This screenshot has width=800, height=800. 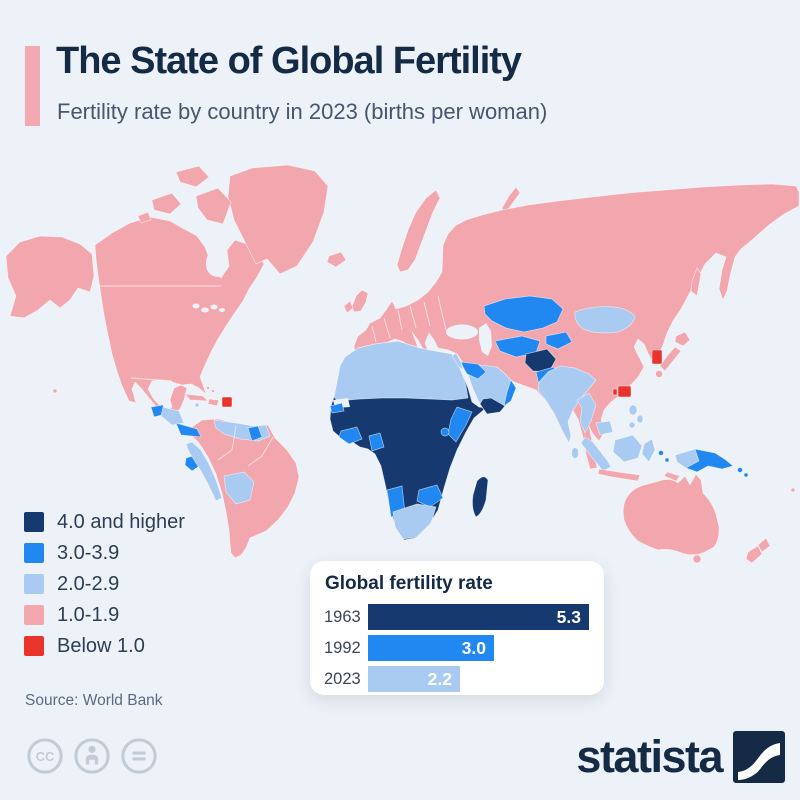 I want to click on cc-icon: CC, so click(x=45, y=756).